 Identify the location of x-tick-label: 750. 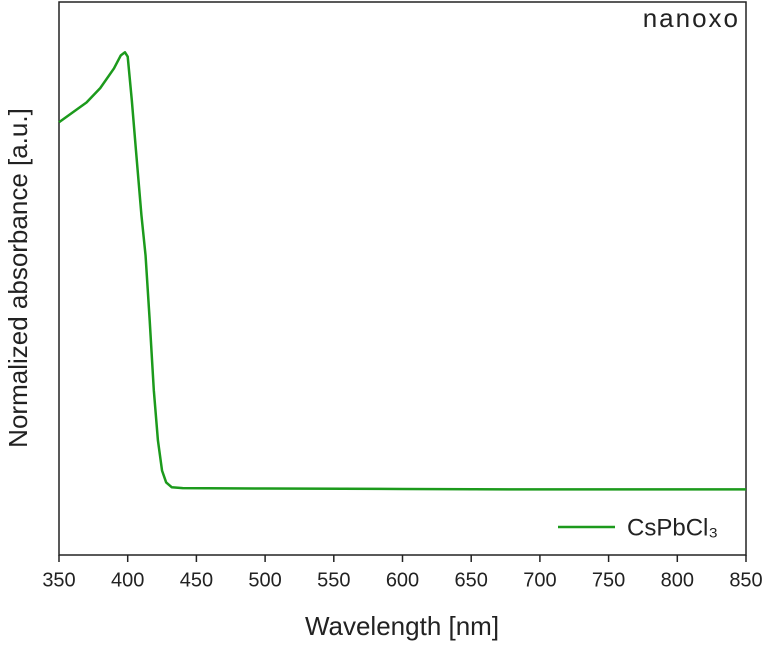
(608, 580).